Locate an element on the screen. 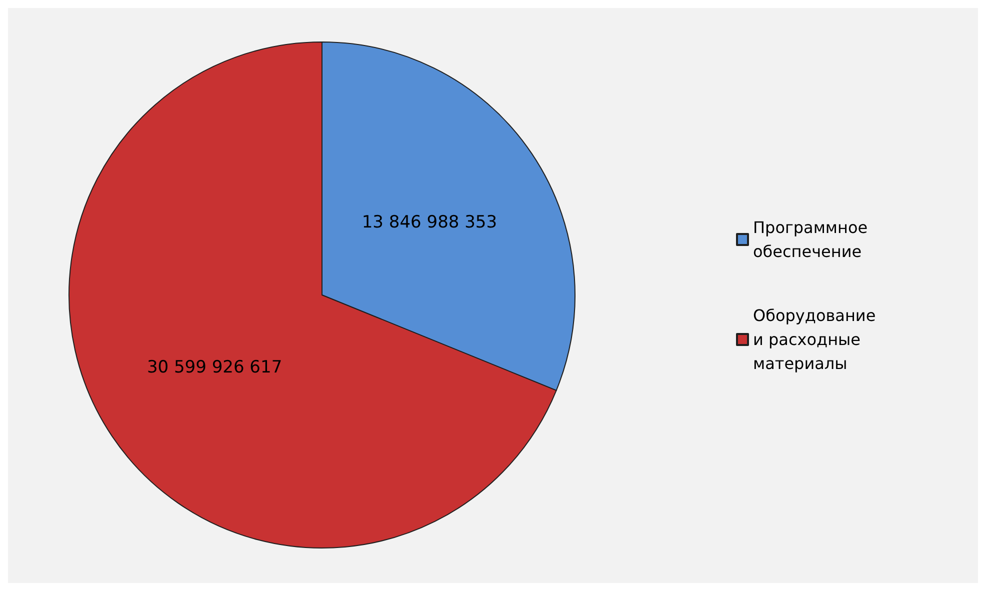 The height and width of the screenshot is (591, 987). legend-label: Оборудование и расходные материалы is located at coordinates (817, 339).